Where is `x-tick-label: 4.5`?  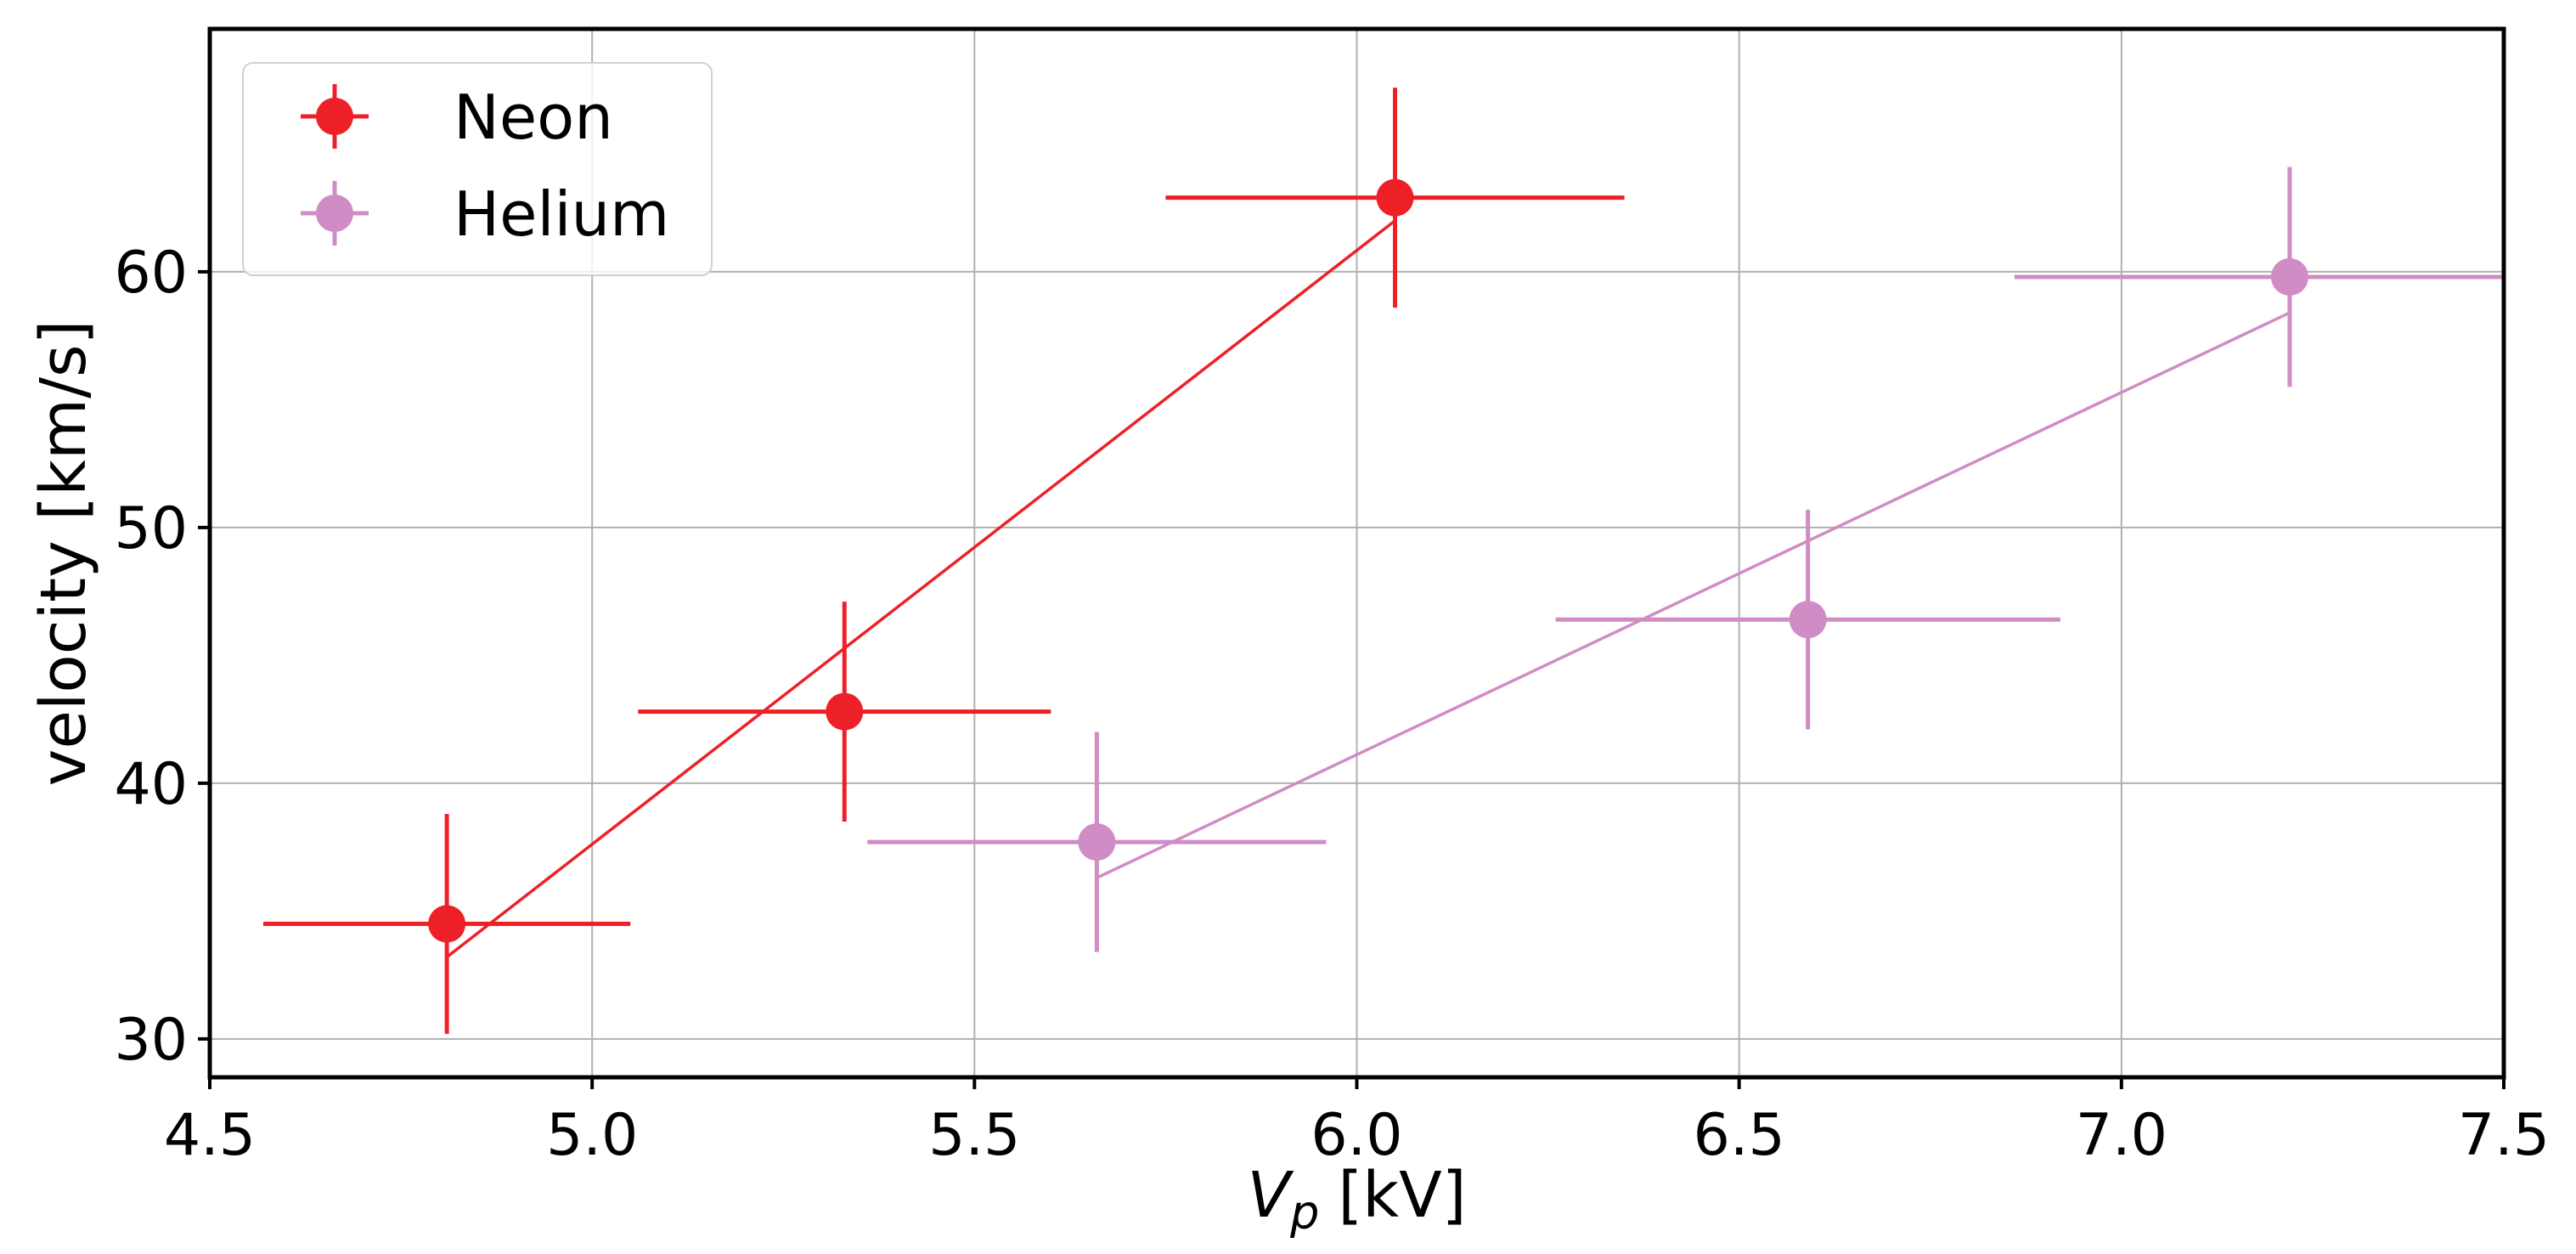
x-tick-label: 4.5 is located at coordinates (210, 1135).